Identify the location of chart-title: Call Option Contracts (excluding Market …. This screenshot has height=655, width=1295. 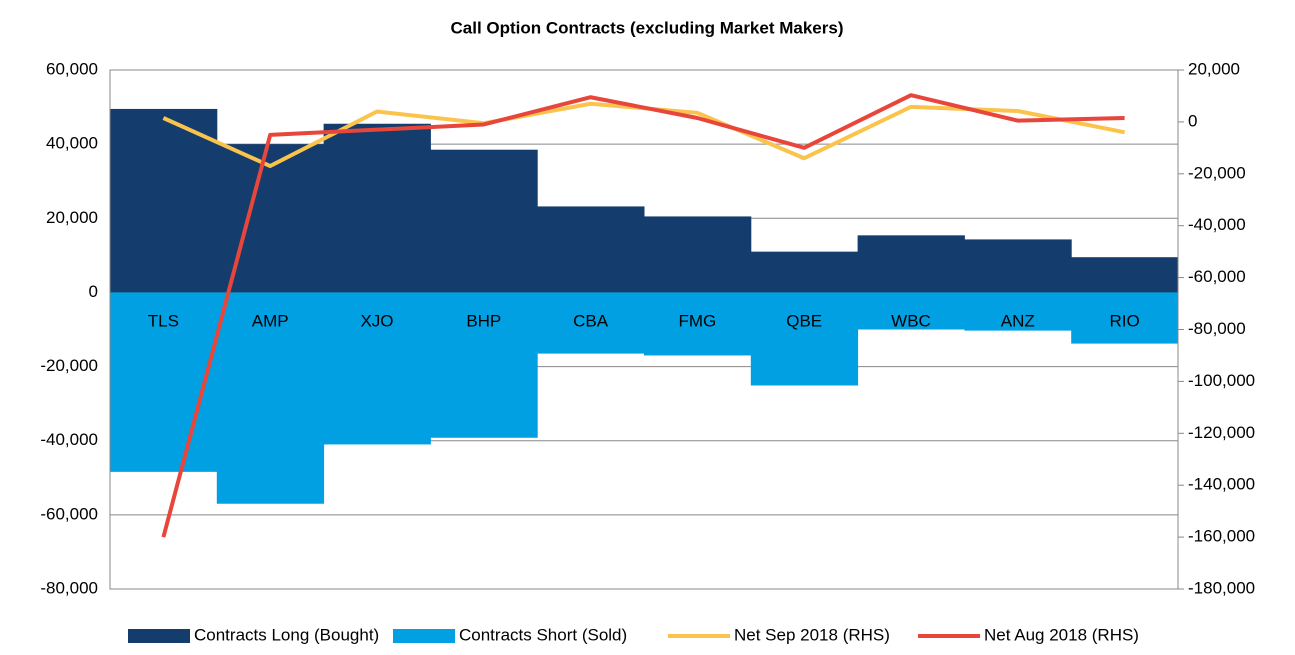
(647, 27).